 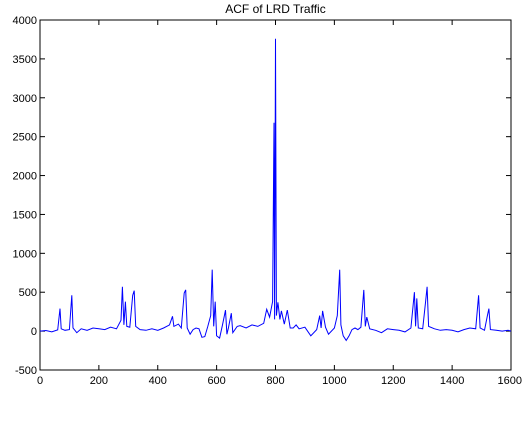 What do you see at coordinates (28, 293) in the screenshot?
I see `y-tick-label: 500` at bounding box center [28, 293].